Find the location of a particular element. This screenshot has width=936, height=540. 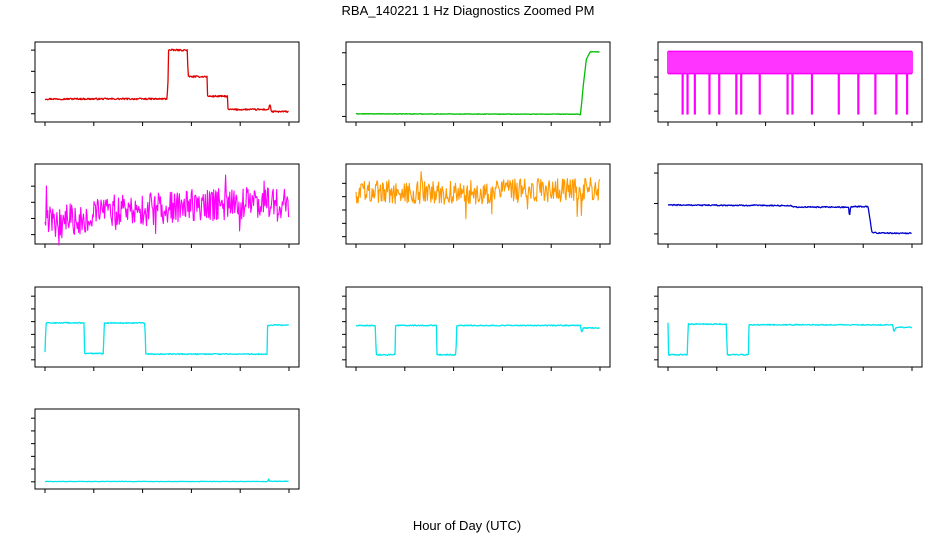

panel-pressure is located at coordinates (476, 83).